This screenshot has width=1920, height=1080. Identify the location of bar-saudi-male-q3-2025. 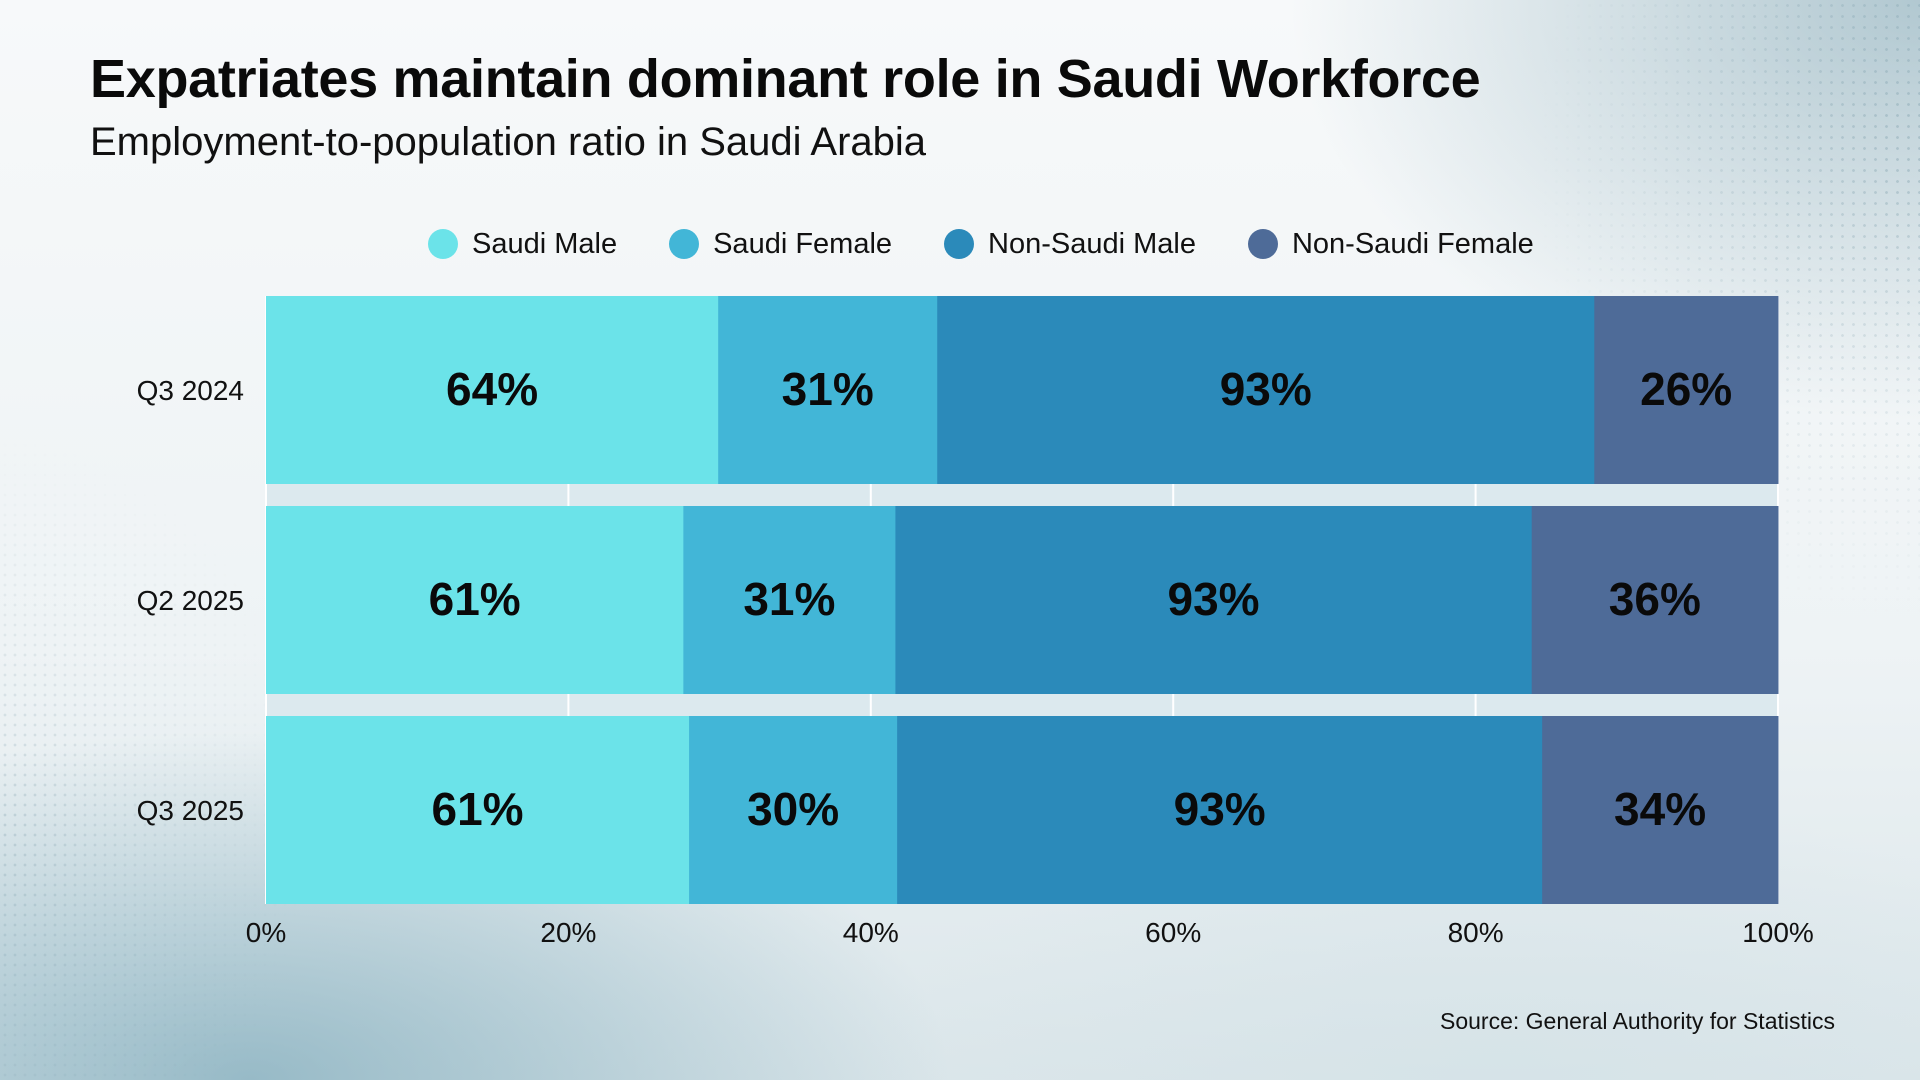
(478, 810).